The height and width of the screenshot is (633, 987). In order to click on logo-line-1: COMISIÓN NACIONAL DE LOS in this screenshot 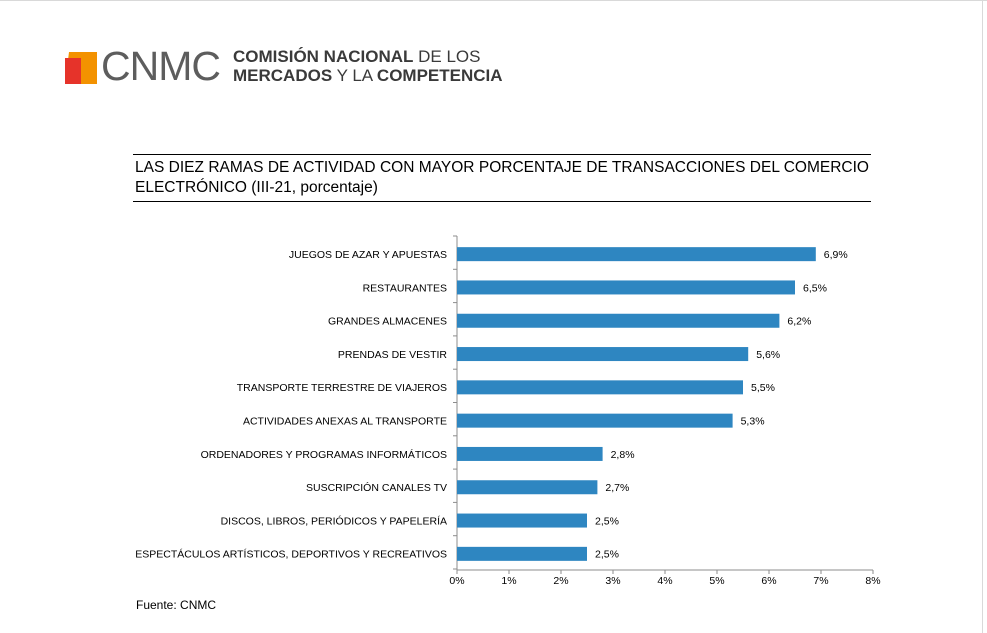, I will do `click(356, 57)`.